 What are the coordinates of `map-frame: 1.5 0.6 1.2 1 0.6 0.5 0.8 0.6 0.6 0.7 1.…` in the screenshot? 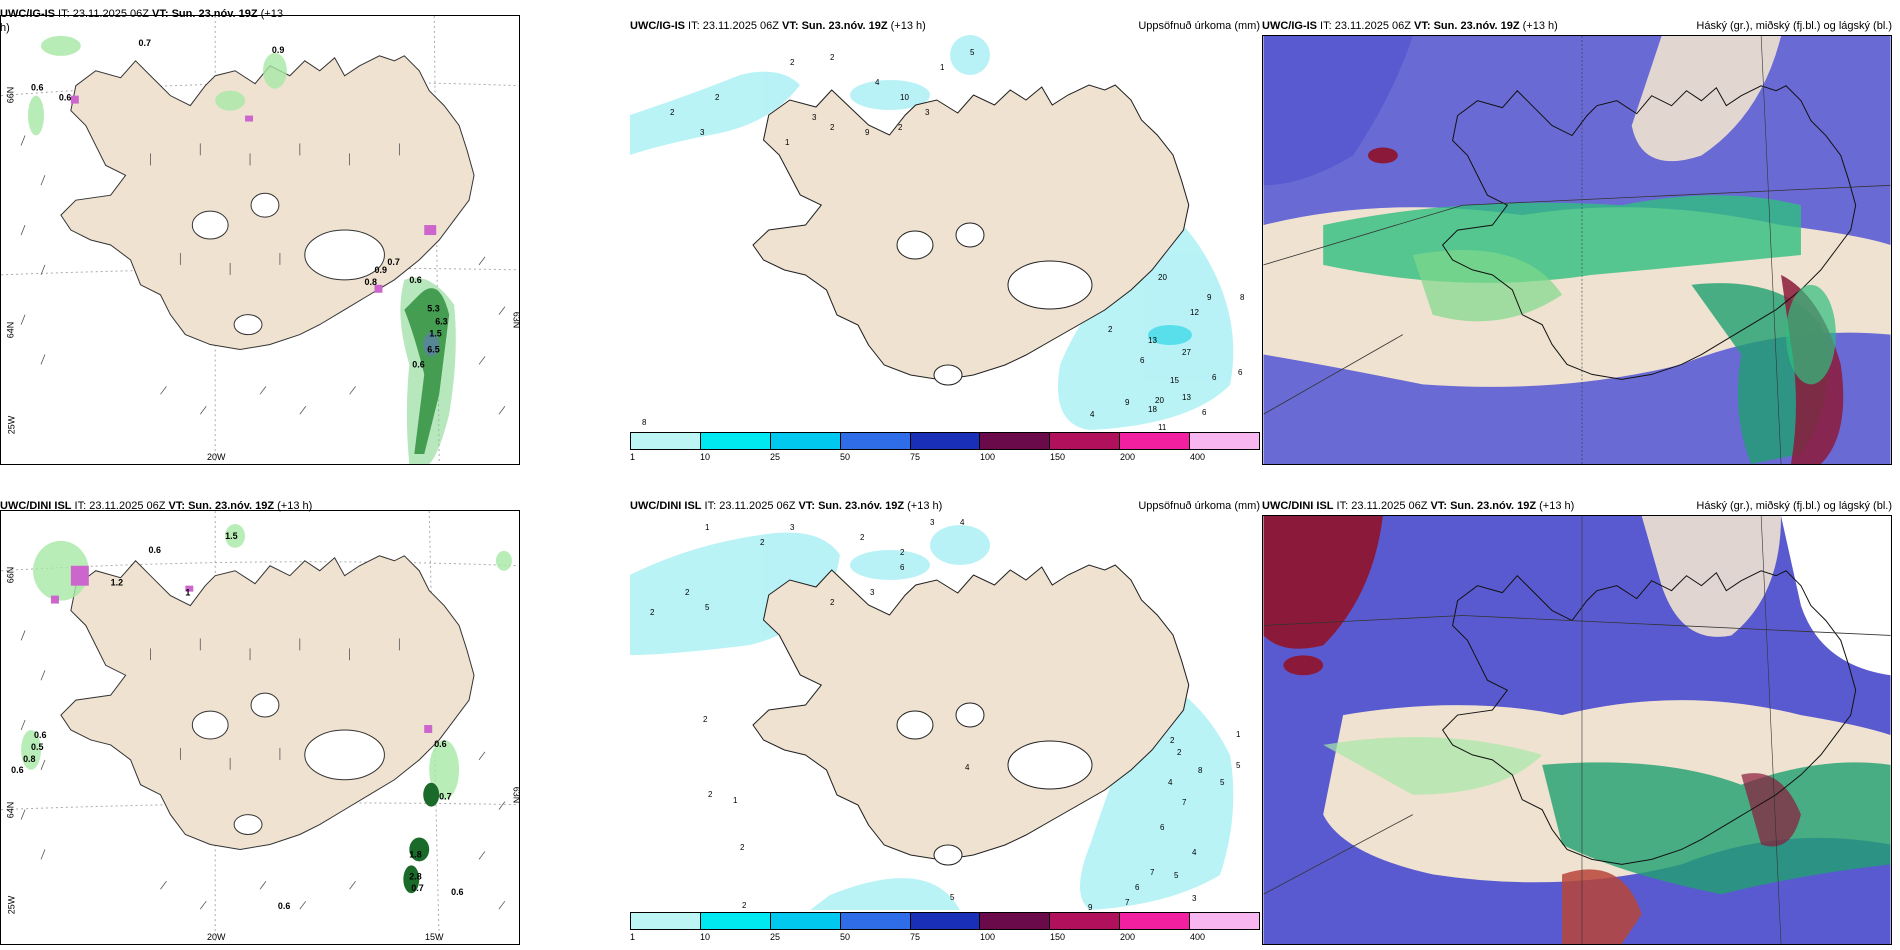 It's located at (260, 727).